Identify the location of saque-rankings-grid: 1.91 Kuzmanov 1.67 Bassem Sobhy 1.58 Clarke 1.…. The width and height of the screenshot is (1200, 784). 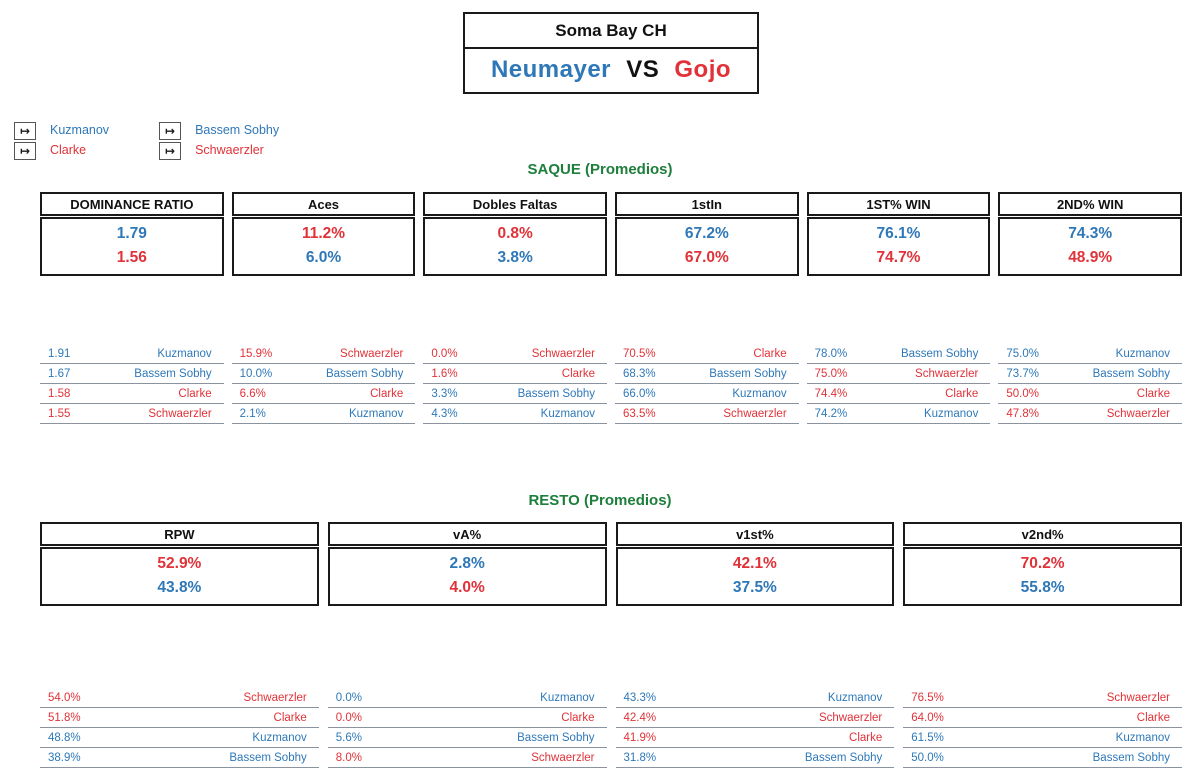
(611, 384).